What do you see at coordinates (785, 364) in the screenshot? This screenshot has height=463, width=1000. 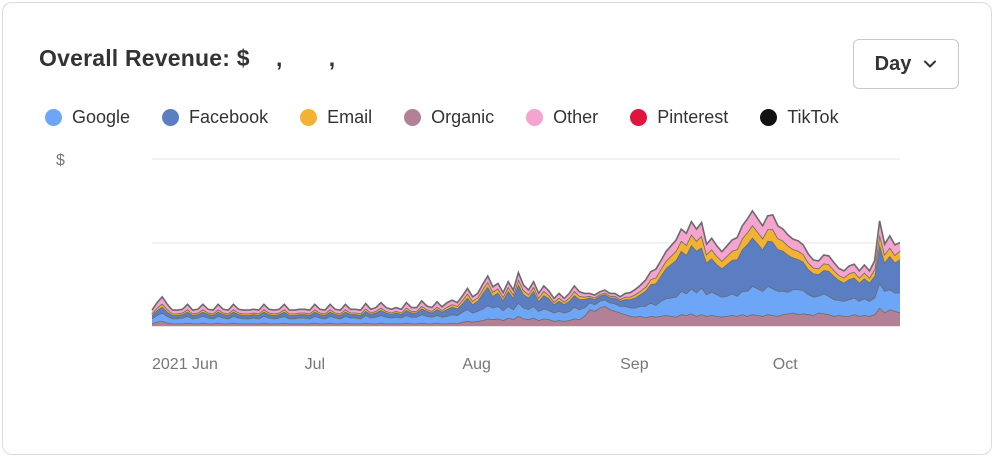 I see `x-tick-label: Oct` at bounding box center [785, 364].